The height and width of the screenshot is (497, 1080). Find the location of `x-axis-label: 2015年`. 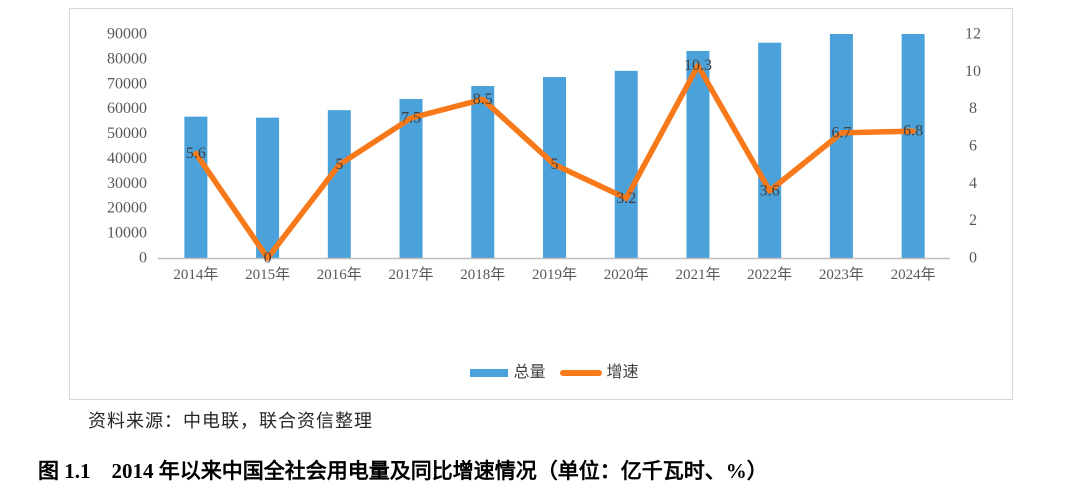

x-axis-label: 2015年 is located at coordinates (267, 274).